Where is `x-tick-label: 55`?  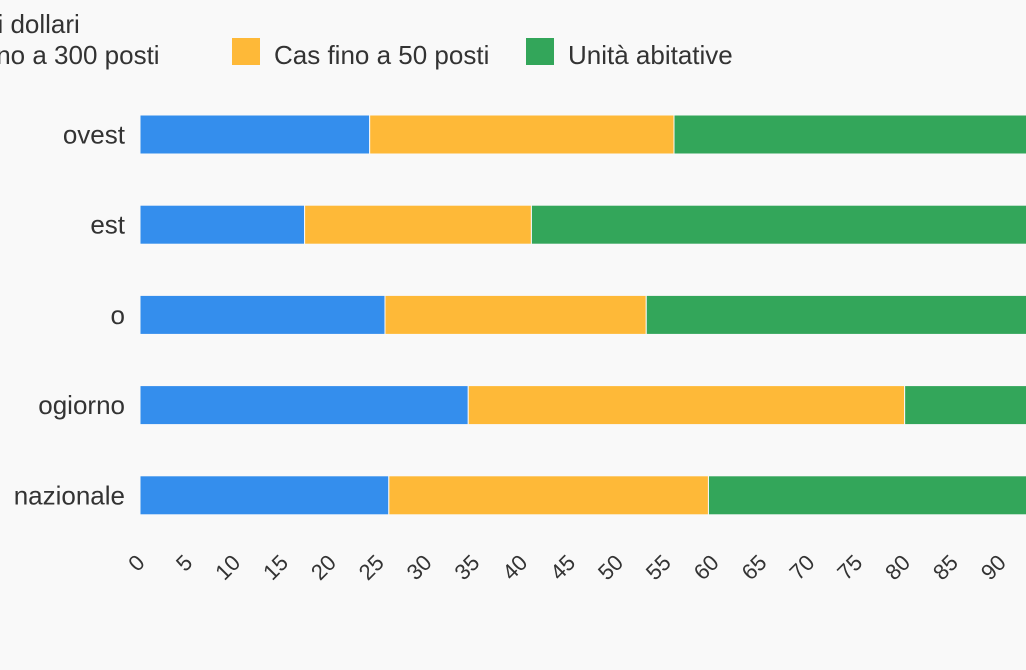 x-tick-label: 55 is located at coordinates (658, 567).